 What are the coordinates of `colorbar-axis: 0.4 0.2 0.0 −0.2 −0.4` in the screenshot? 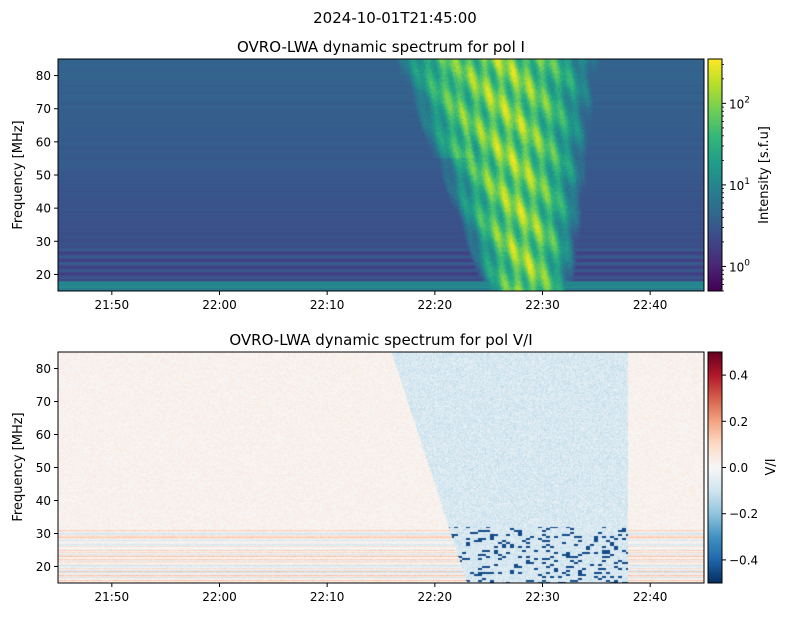 It's located at (740, 468).